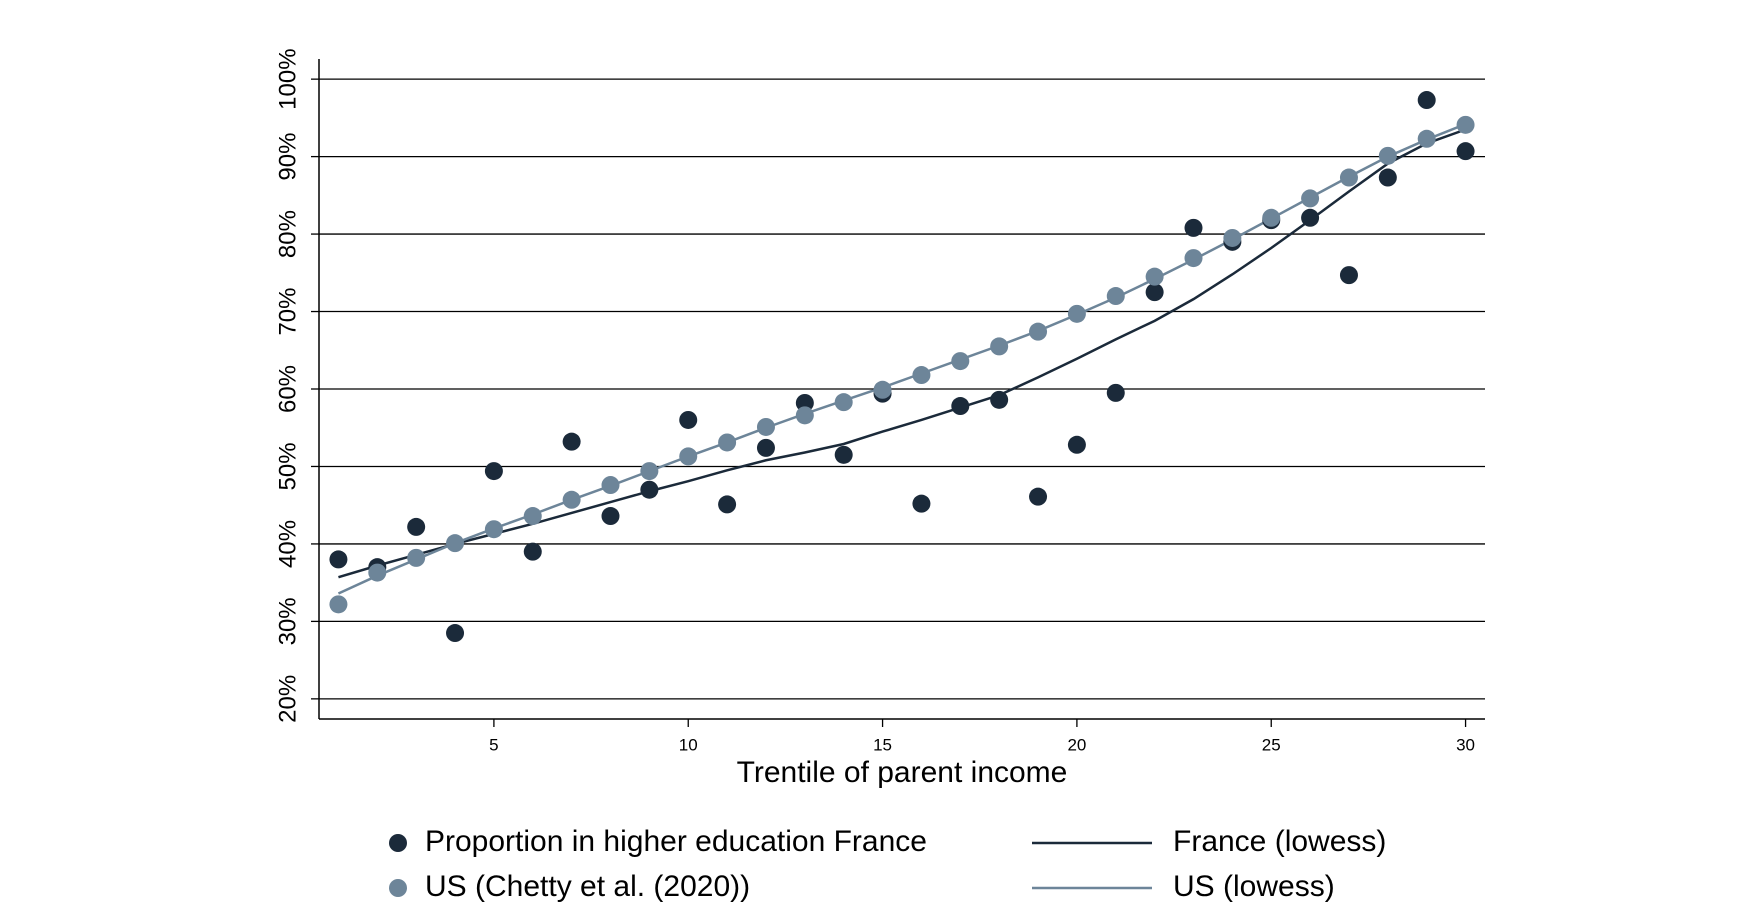 The height and width of the screenshot is (924, 1760). Describe the element at coordinates (1254, 886) in the screenshot. I see `legend-label: US (lowess)` at that location.